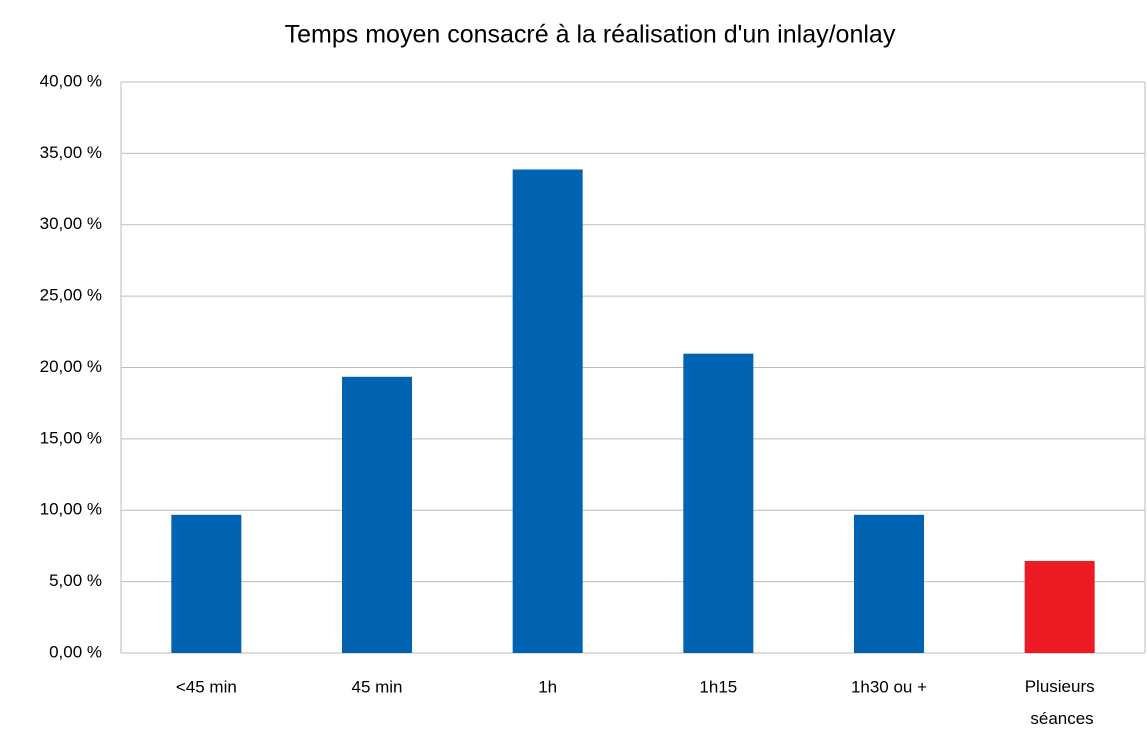  I want to click on y-tick-label: 40,00 %, so click(71, 80).